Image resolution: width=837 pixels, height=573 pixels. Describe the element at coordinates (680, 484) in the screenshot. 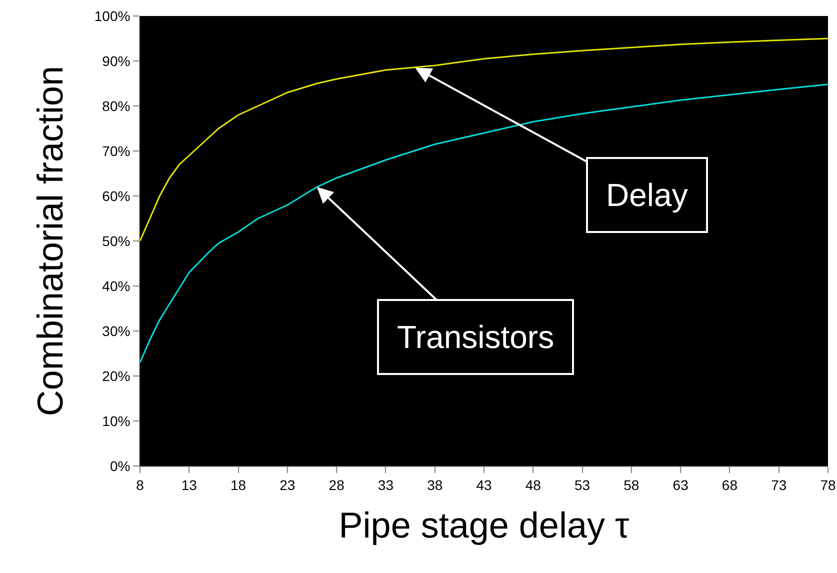

I see `x-tick-label: 63` at that location.